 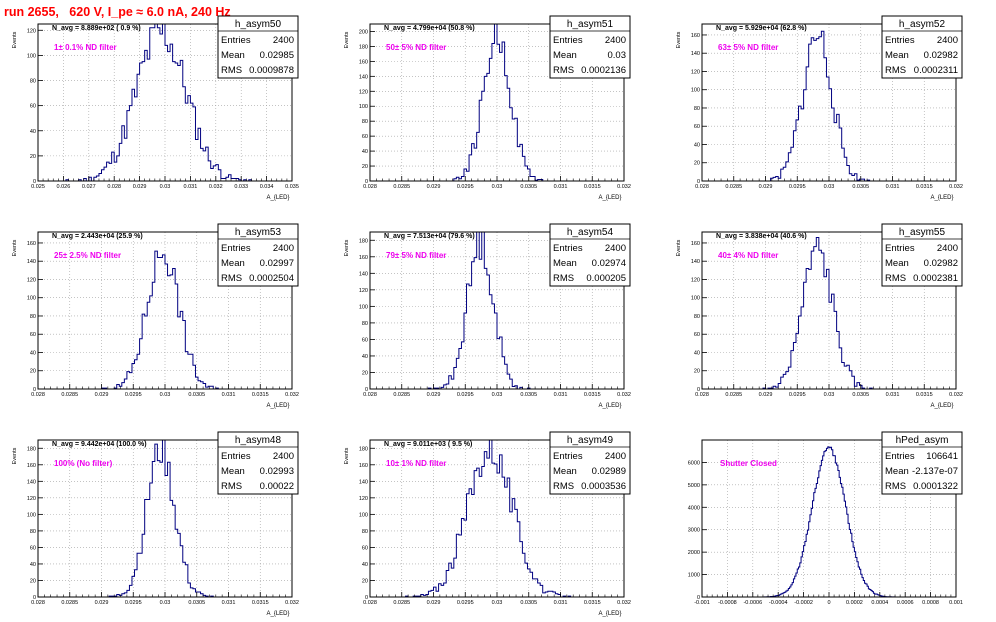 What do you see at coordinates (277, 471) in the screenshot?
I see `stats-value-mean: 0.02993` at bounding box center [277, 471].